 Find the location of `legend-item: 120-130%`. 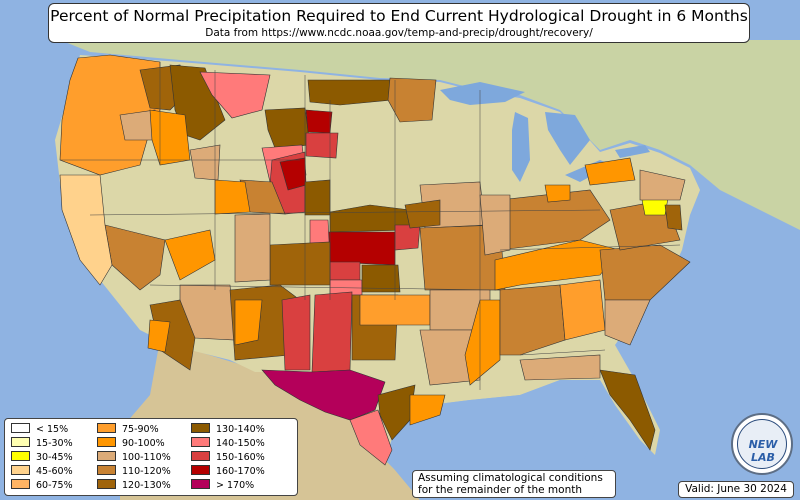

legend-item: 120-130% is located at coordinates (134, 485).